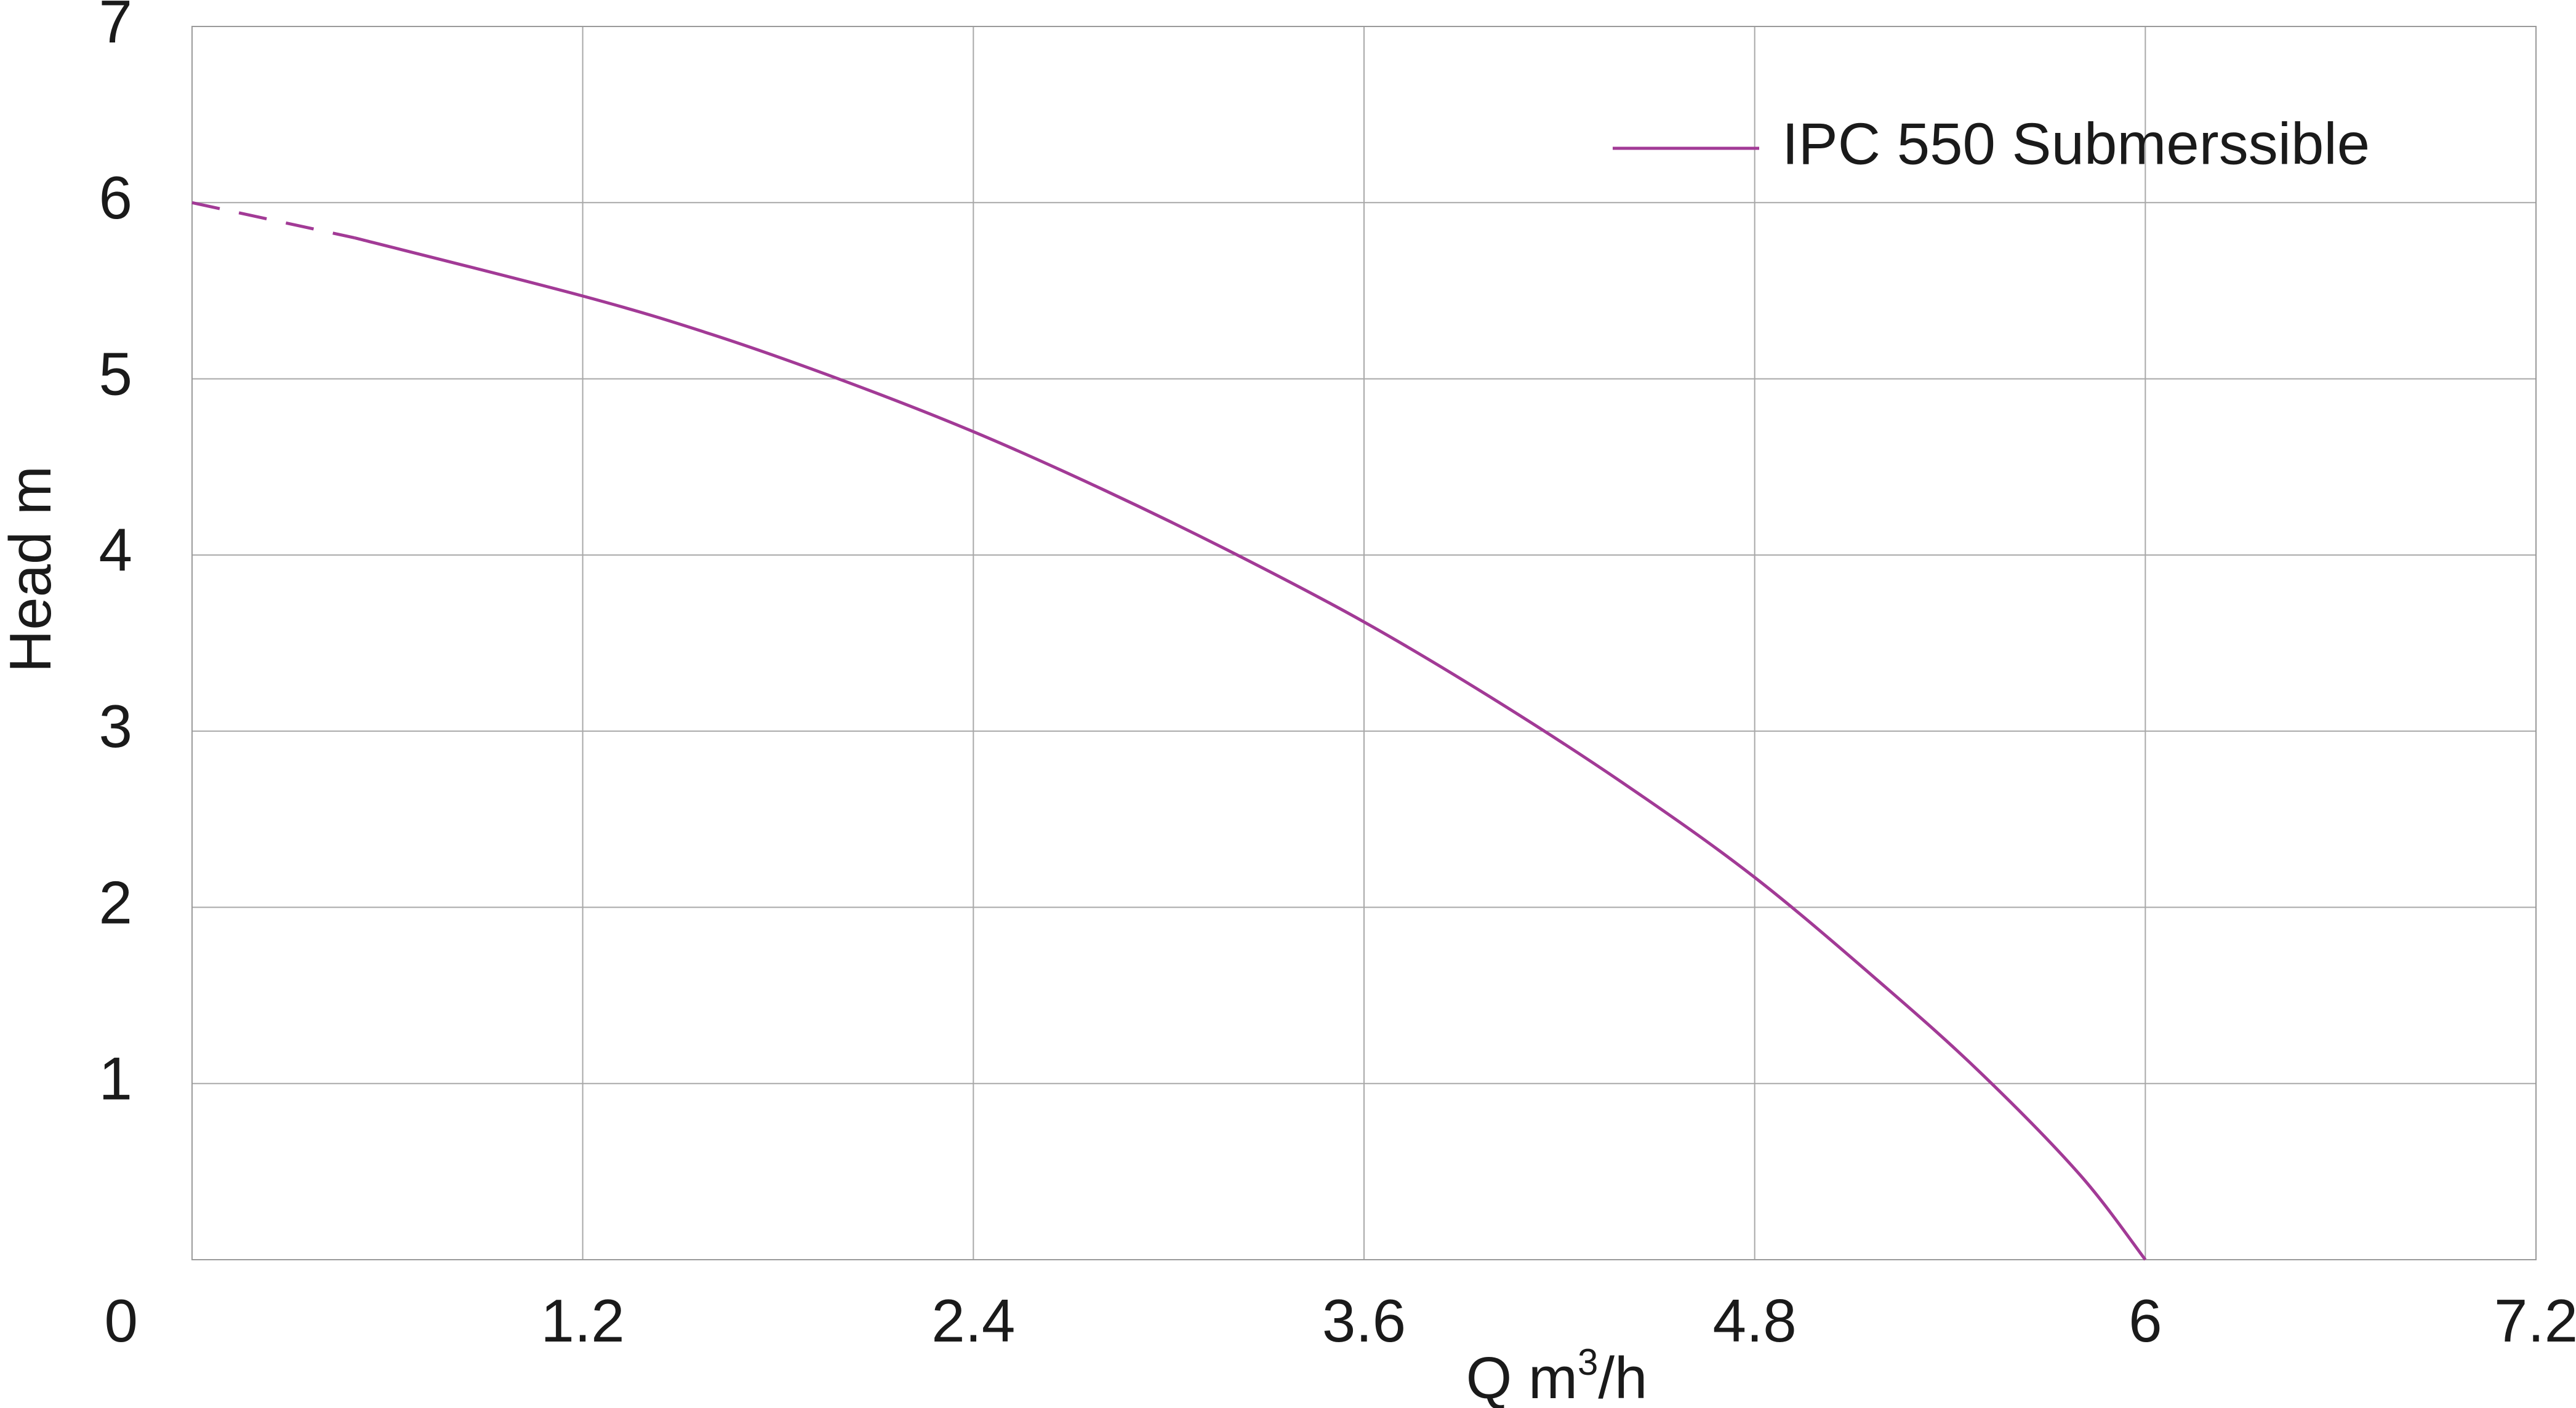 The image size is (2576, 1408). What do you see at coordinates (273, 220) in the screenshot?
I see `series-line-dashed-segment` at bounding box center [273, 220].